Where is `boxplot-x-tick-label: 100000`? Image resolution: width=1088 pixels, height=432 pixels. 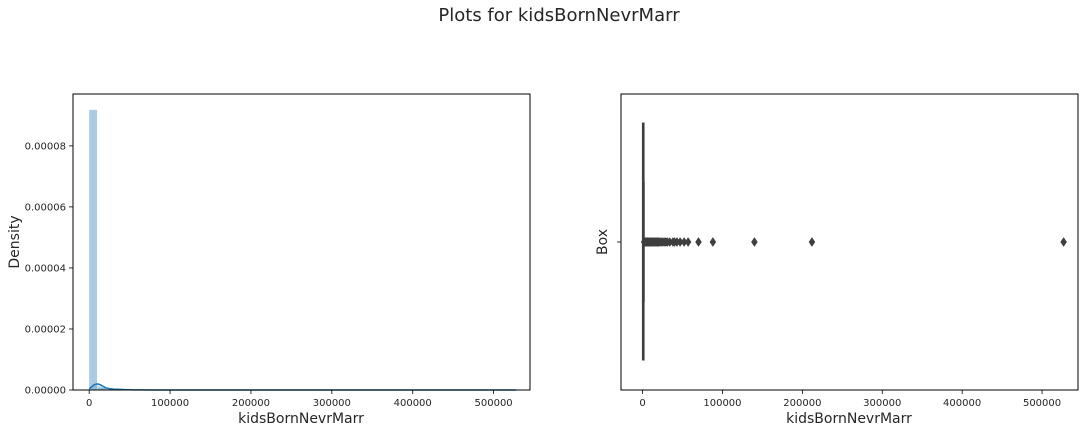
boxplot-x-tick-label: 100000 is located at coordinates (722, 403).